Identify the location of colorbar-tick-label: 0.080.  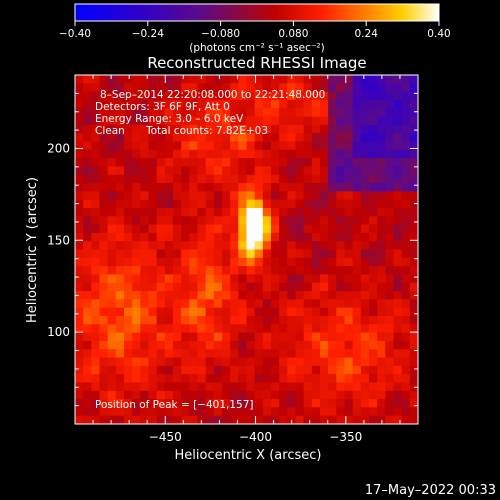
(293, 34).